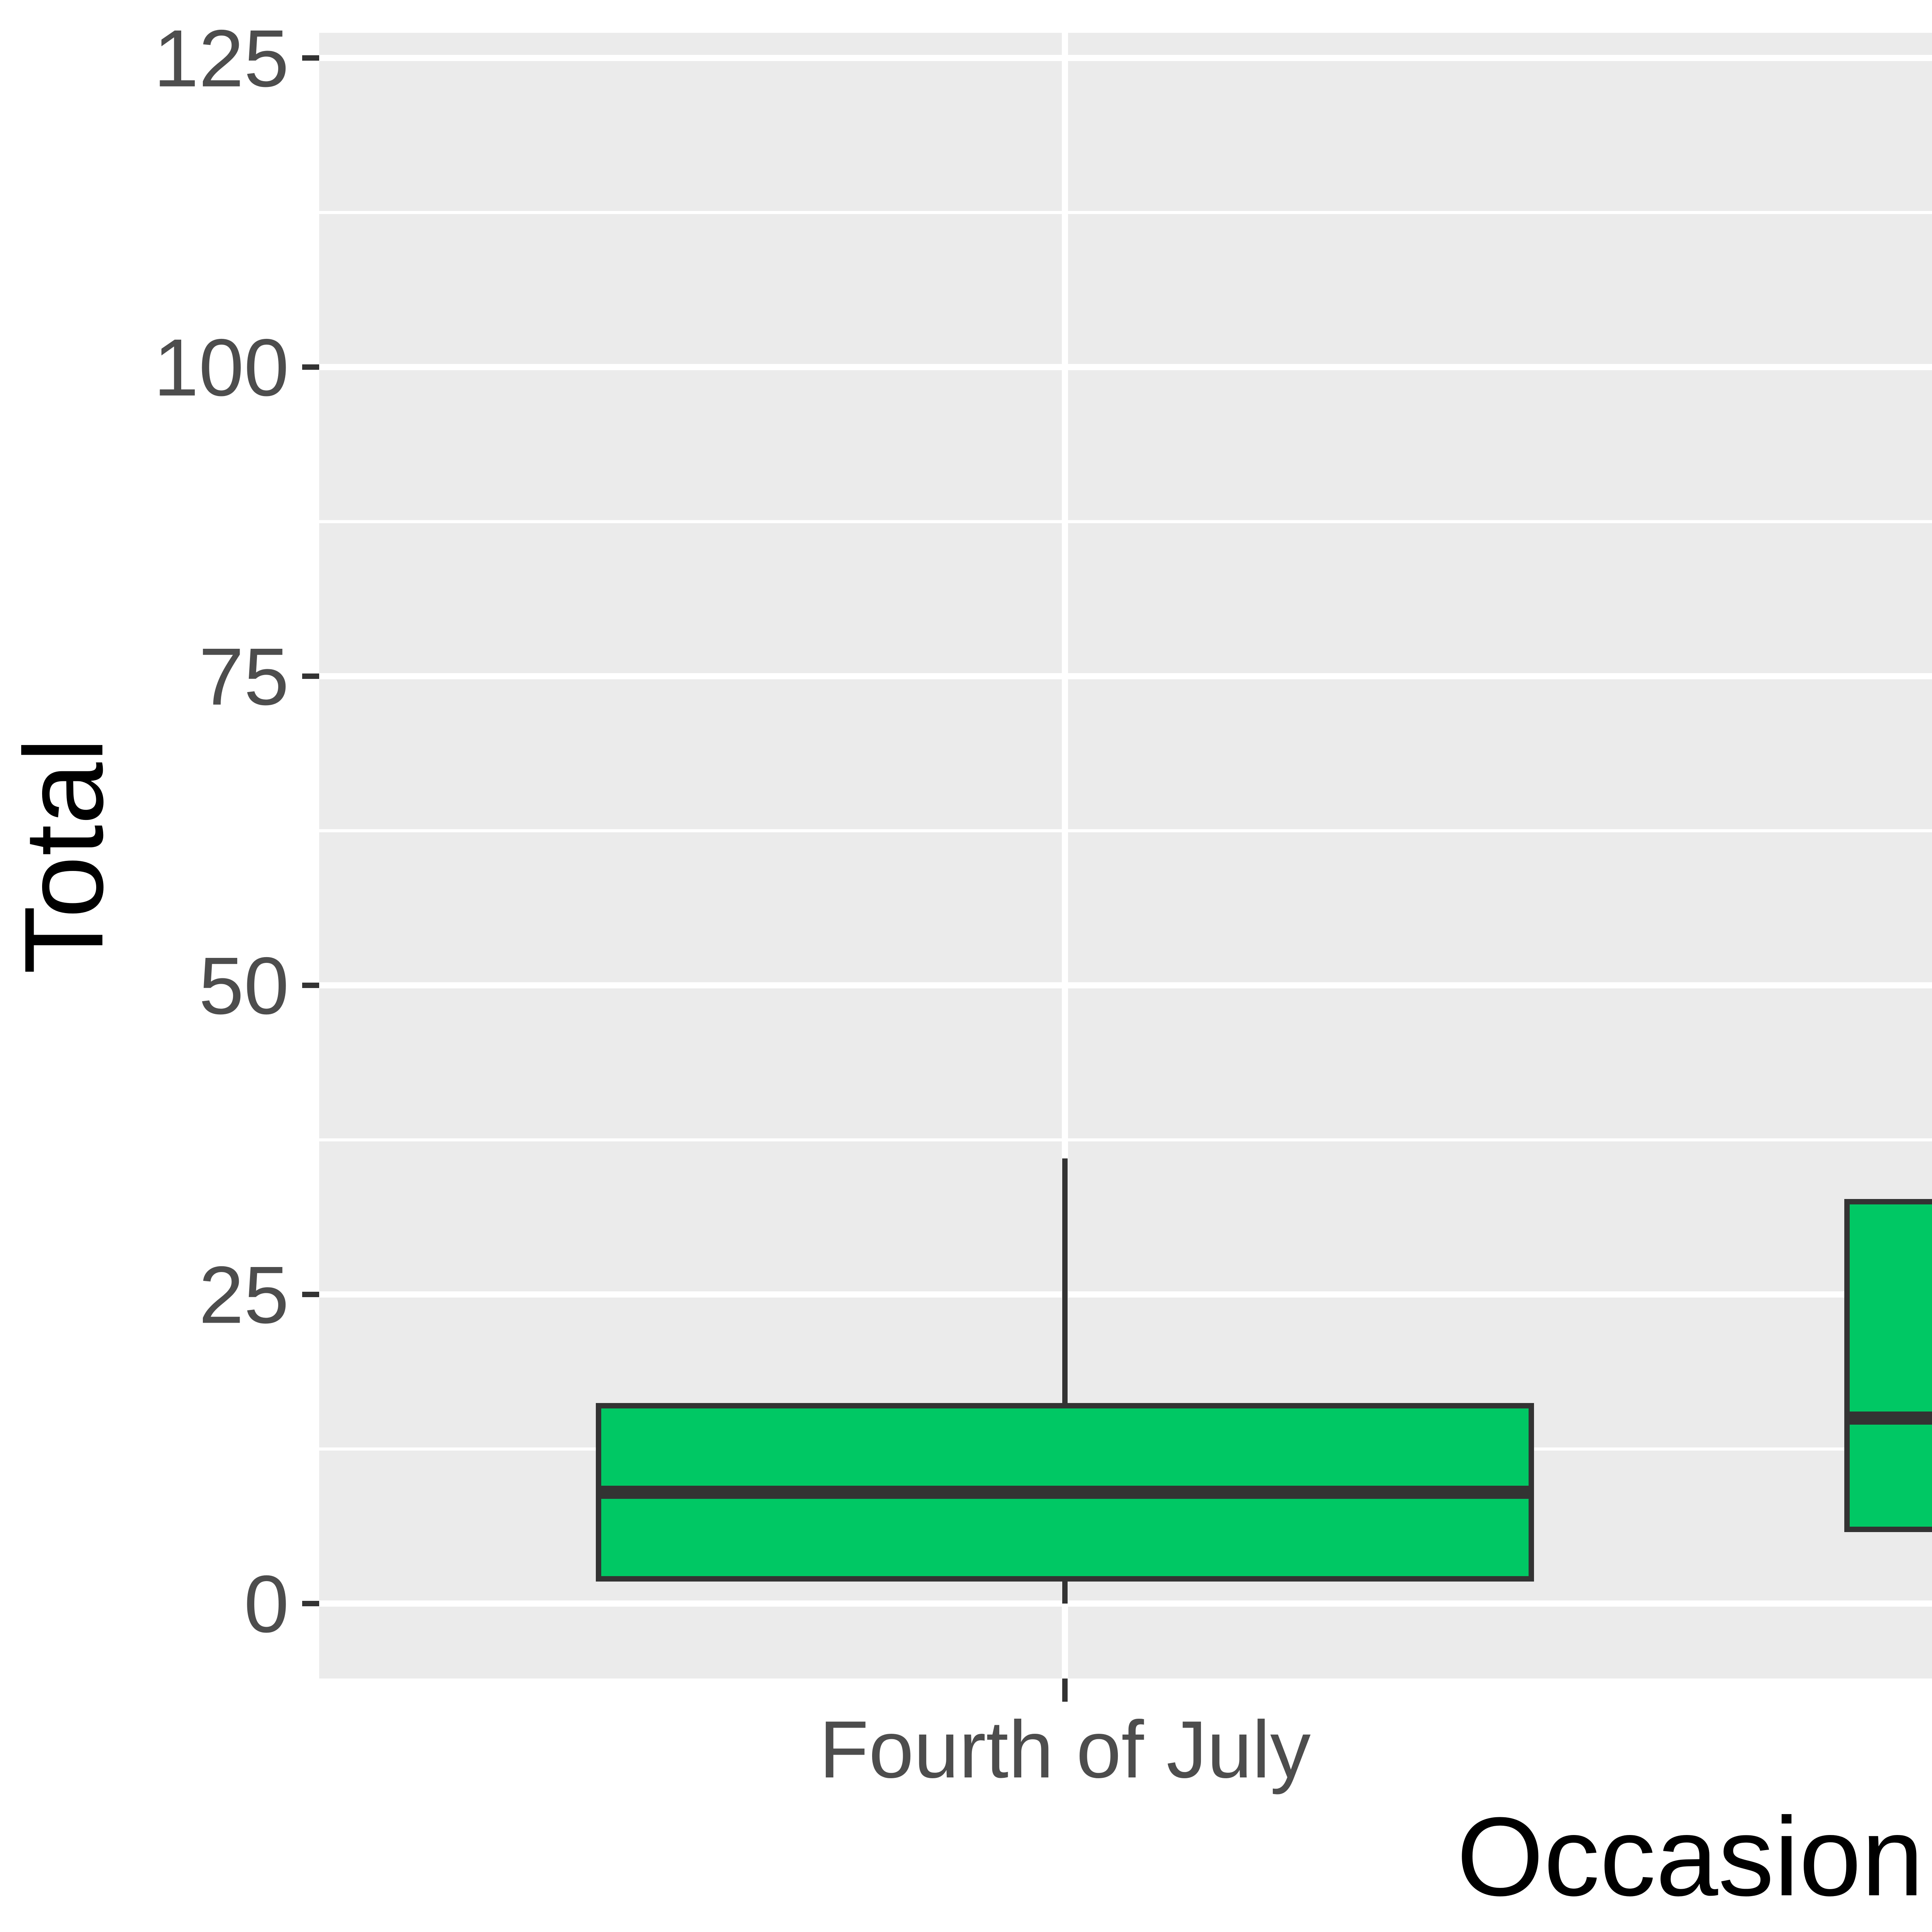 This screenshot has height=1932, width=1932. I want to click on y-tick-label: 25, so click(244, 1295).